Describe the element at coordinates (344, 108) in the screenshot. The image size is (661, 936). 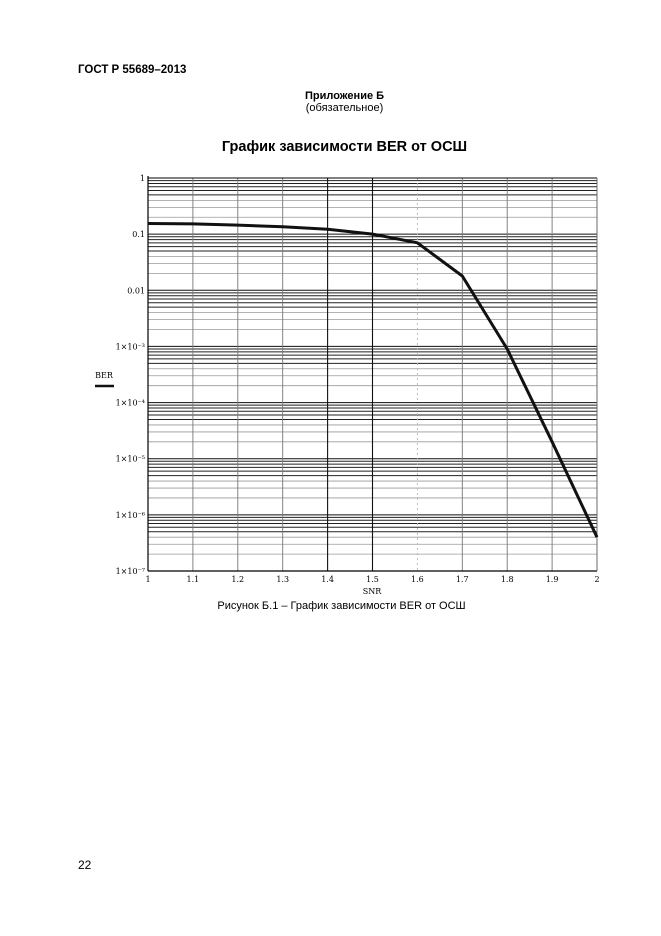
I see `appendix-subtitle: (обязательное)` at that location.